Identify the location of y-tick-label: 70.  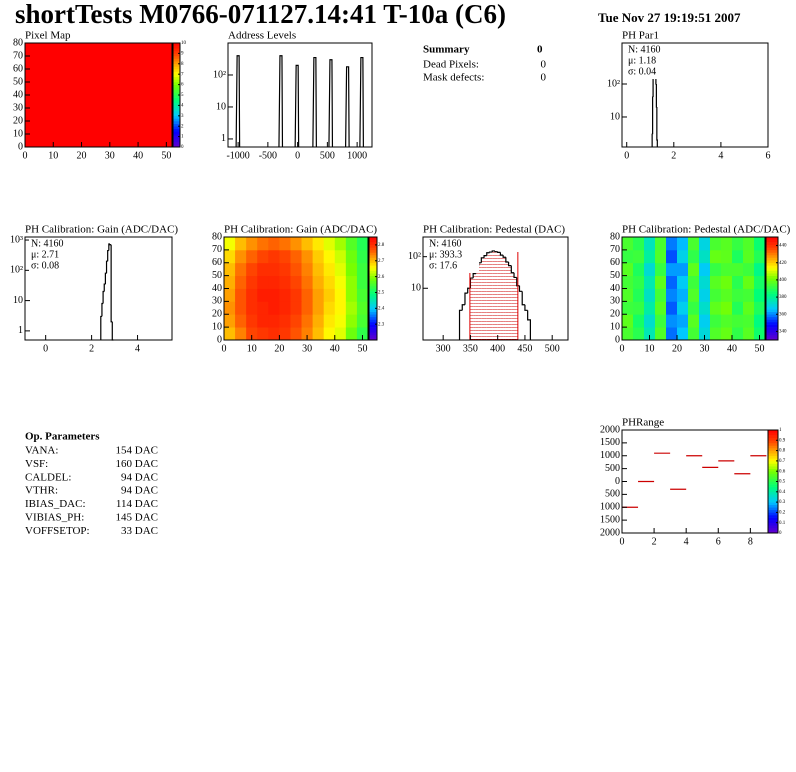
(18, 55).